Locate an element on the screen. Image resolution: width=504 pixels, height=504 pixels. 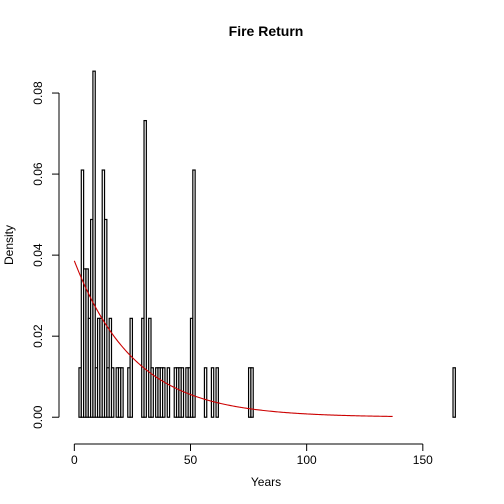
x-tick-label: 150 is located at coordinates (423, 460).